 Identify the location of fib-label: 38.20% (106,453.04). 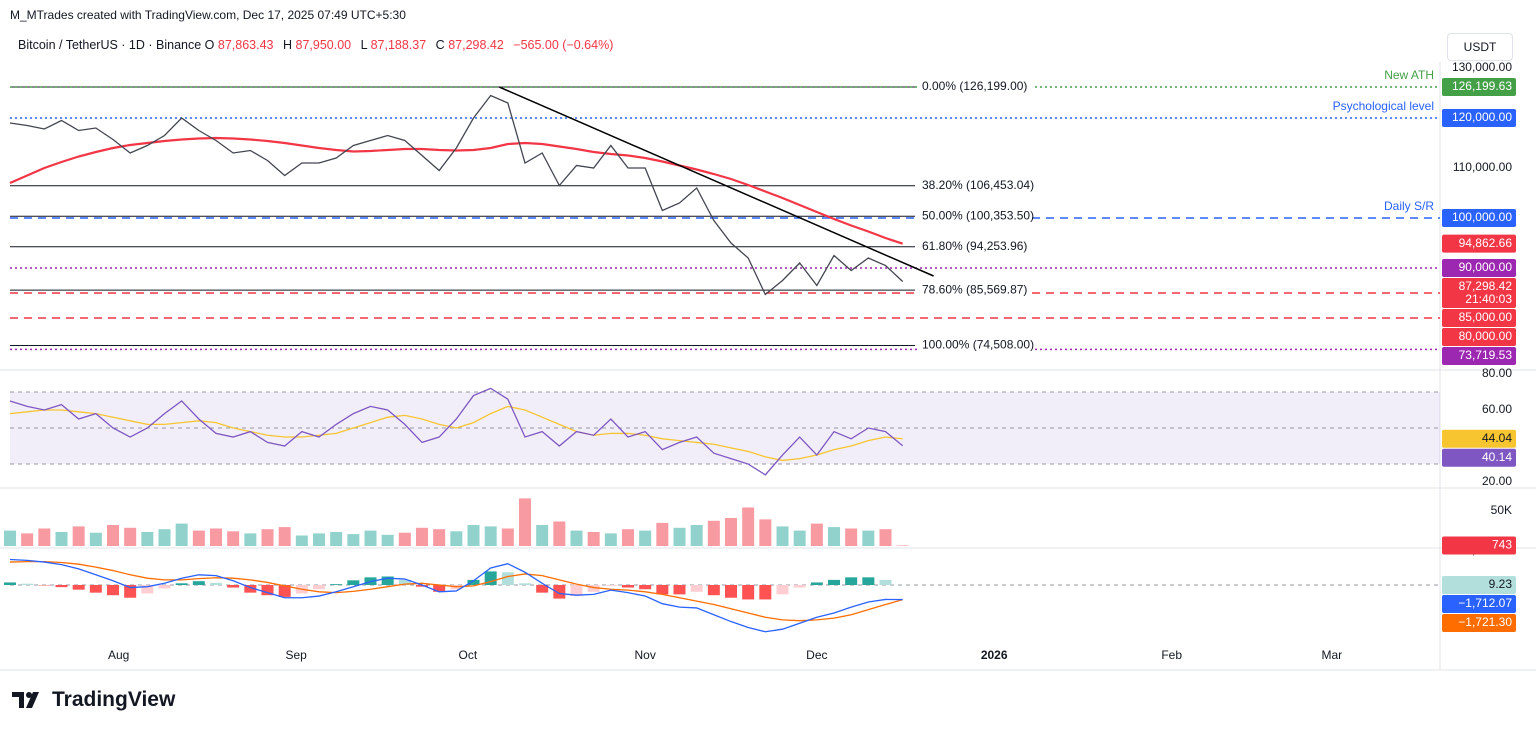
(978, 185).